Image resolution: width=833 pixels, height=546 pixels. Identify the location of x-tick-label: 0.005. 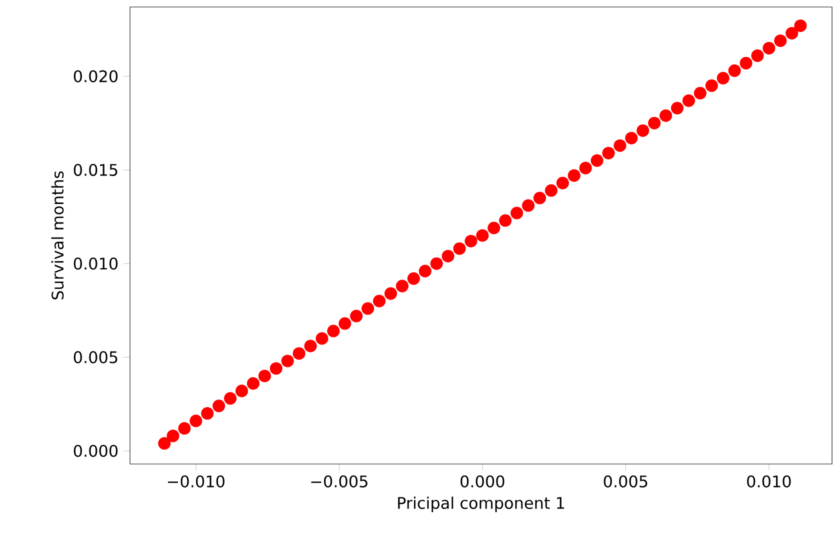
(626, 481).